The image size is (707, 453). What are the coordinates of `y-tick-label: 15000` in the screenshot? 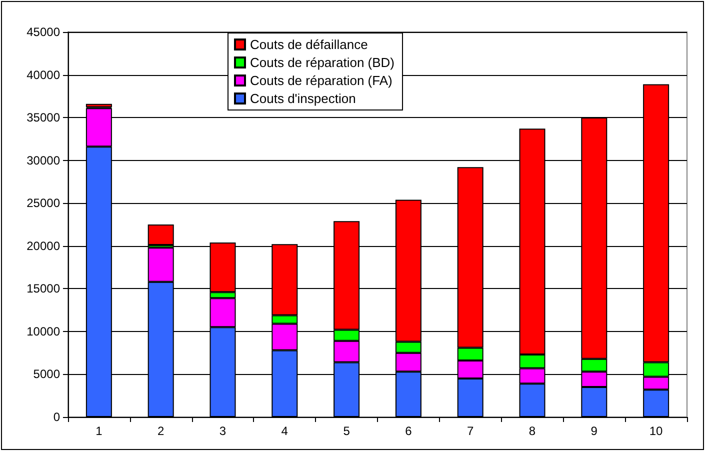 It's located at (43, 289).